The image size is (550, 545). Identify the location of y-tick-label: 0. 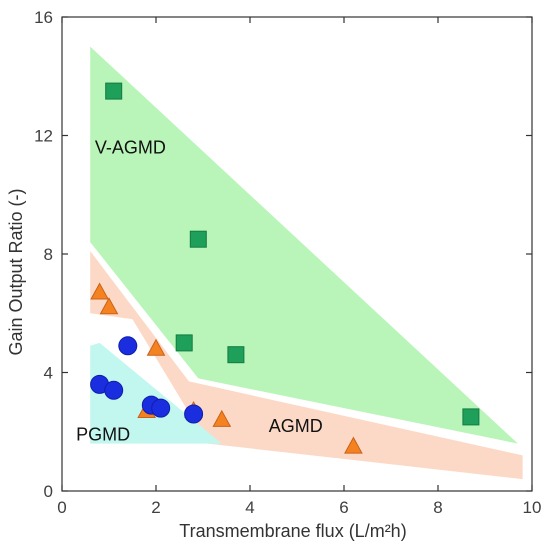
(48, 491).